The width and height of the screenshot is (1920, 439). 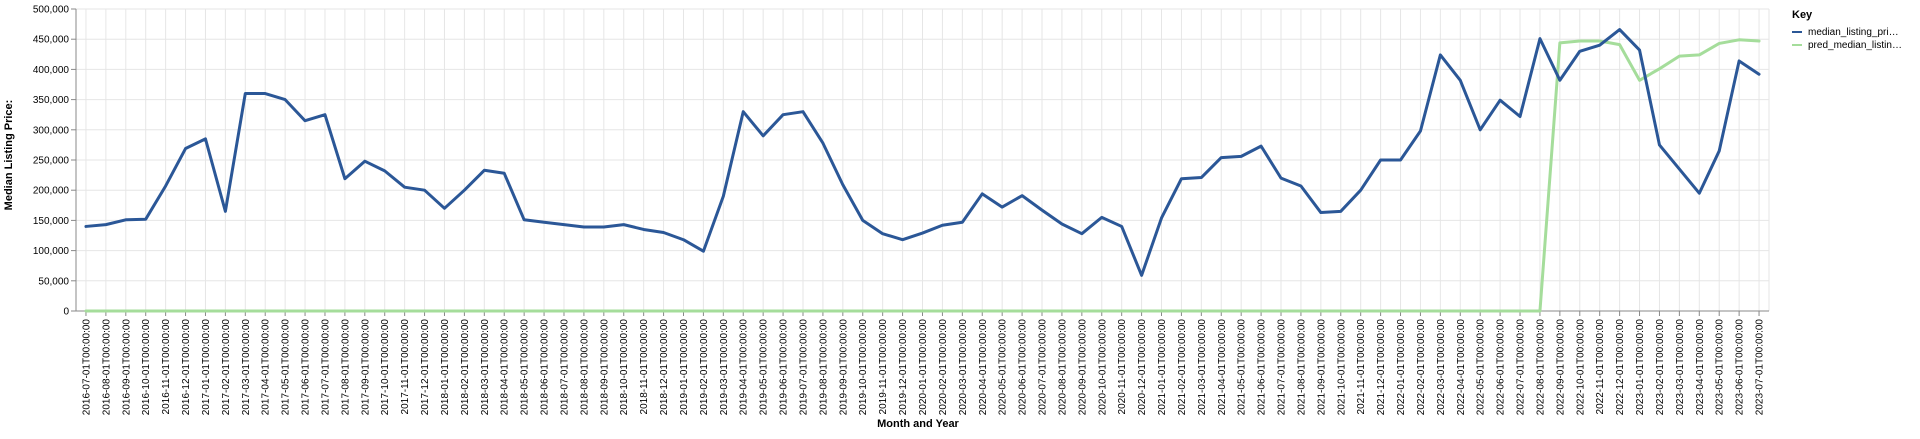 I want to click on x-tick-label: 2021-04-01T00:00:00, so click(x=1222, y=367).